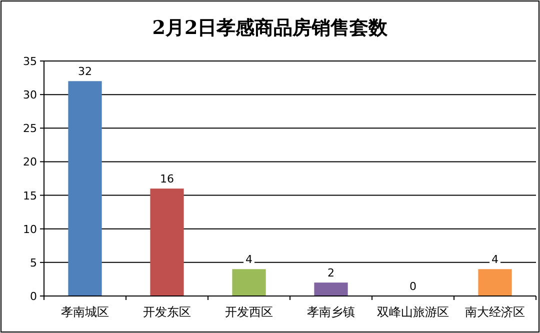 This screenshot has width=540, height=333. Describe the element at coordinates (30, 162) in the screenshot. I see `y-tick-label: 20` at that location.